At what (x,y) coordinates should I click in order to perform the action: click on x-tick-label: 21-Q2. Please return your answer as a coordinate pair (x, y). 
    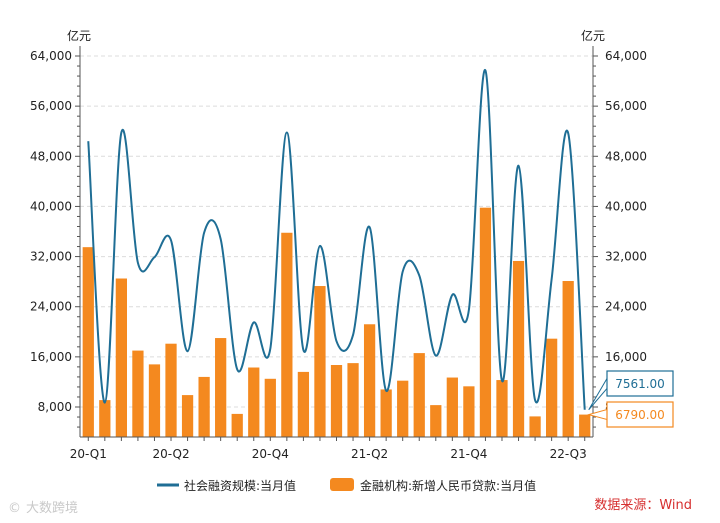
    Looking at the image, I should click on (369, 454).